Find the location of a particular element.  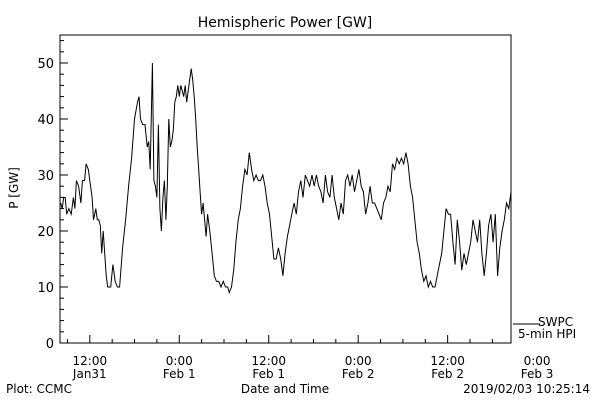

legend-label-line1: SWPC is located at coordinates (555, 322).